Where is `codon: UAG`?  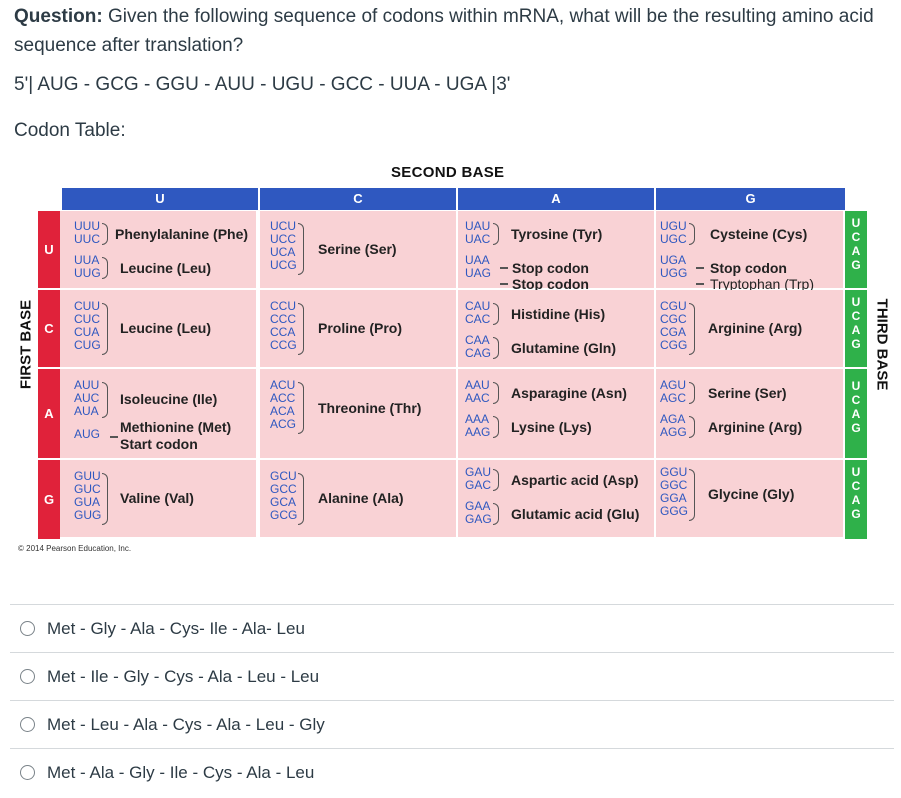
codon: UAG is located at coordinates (478, 273).